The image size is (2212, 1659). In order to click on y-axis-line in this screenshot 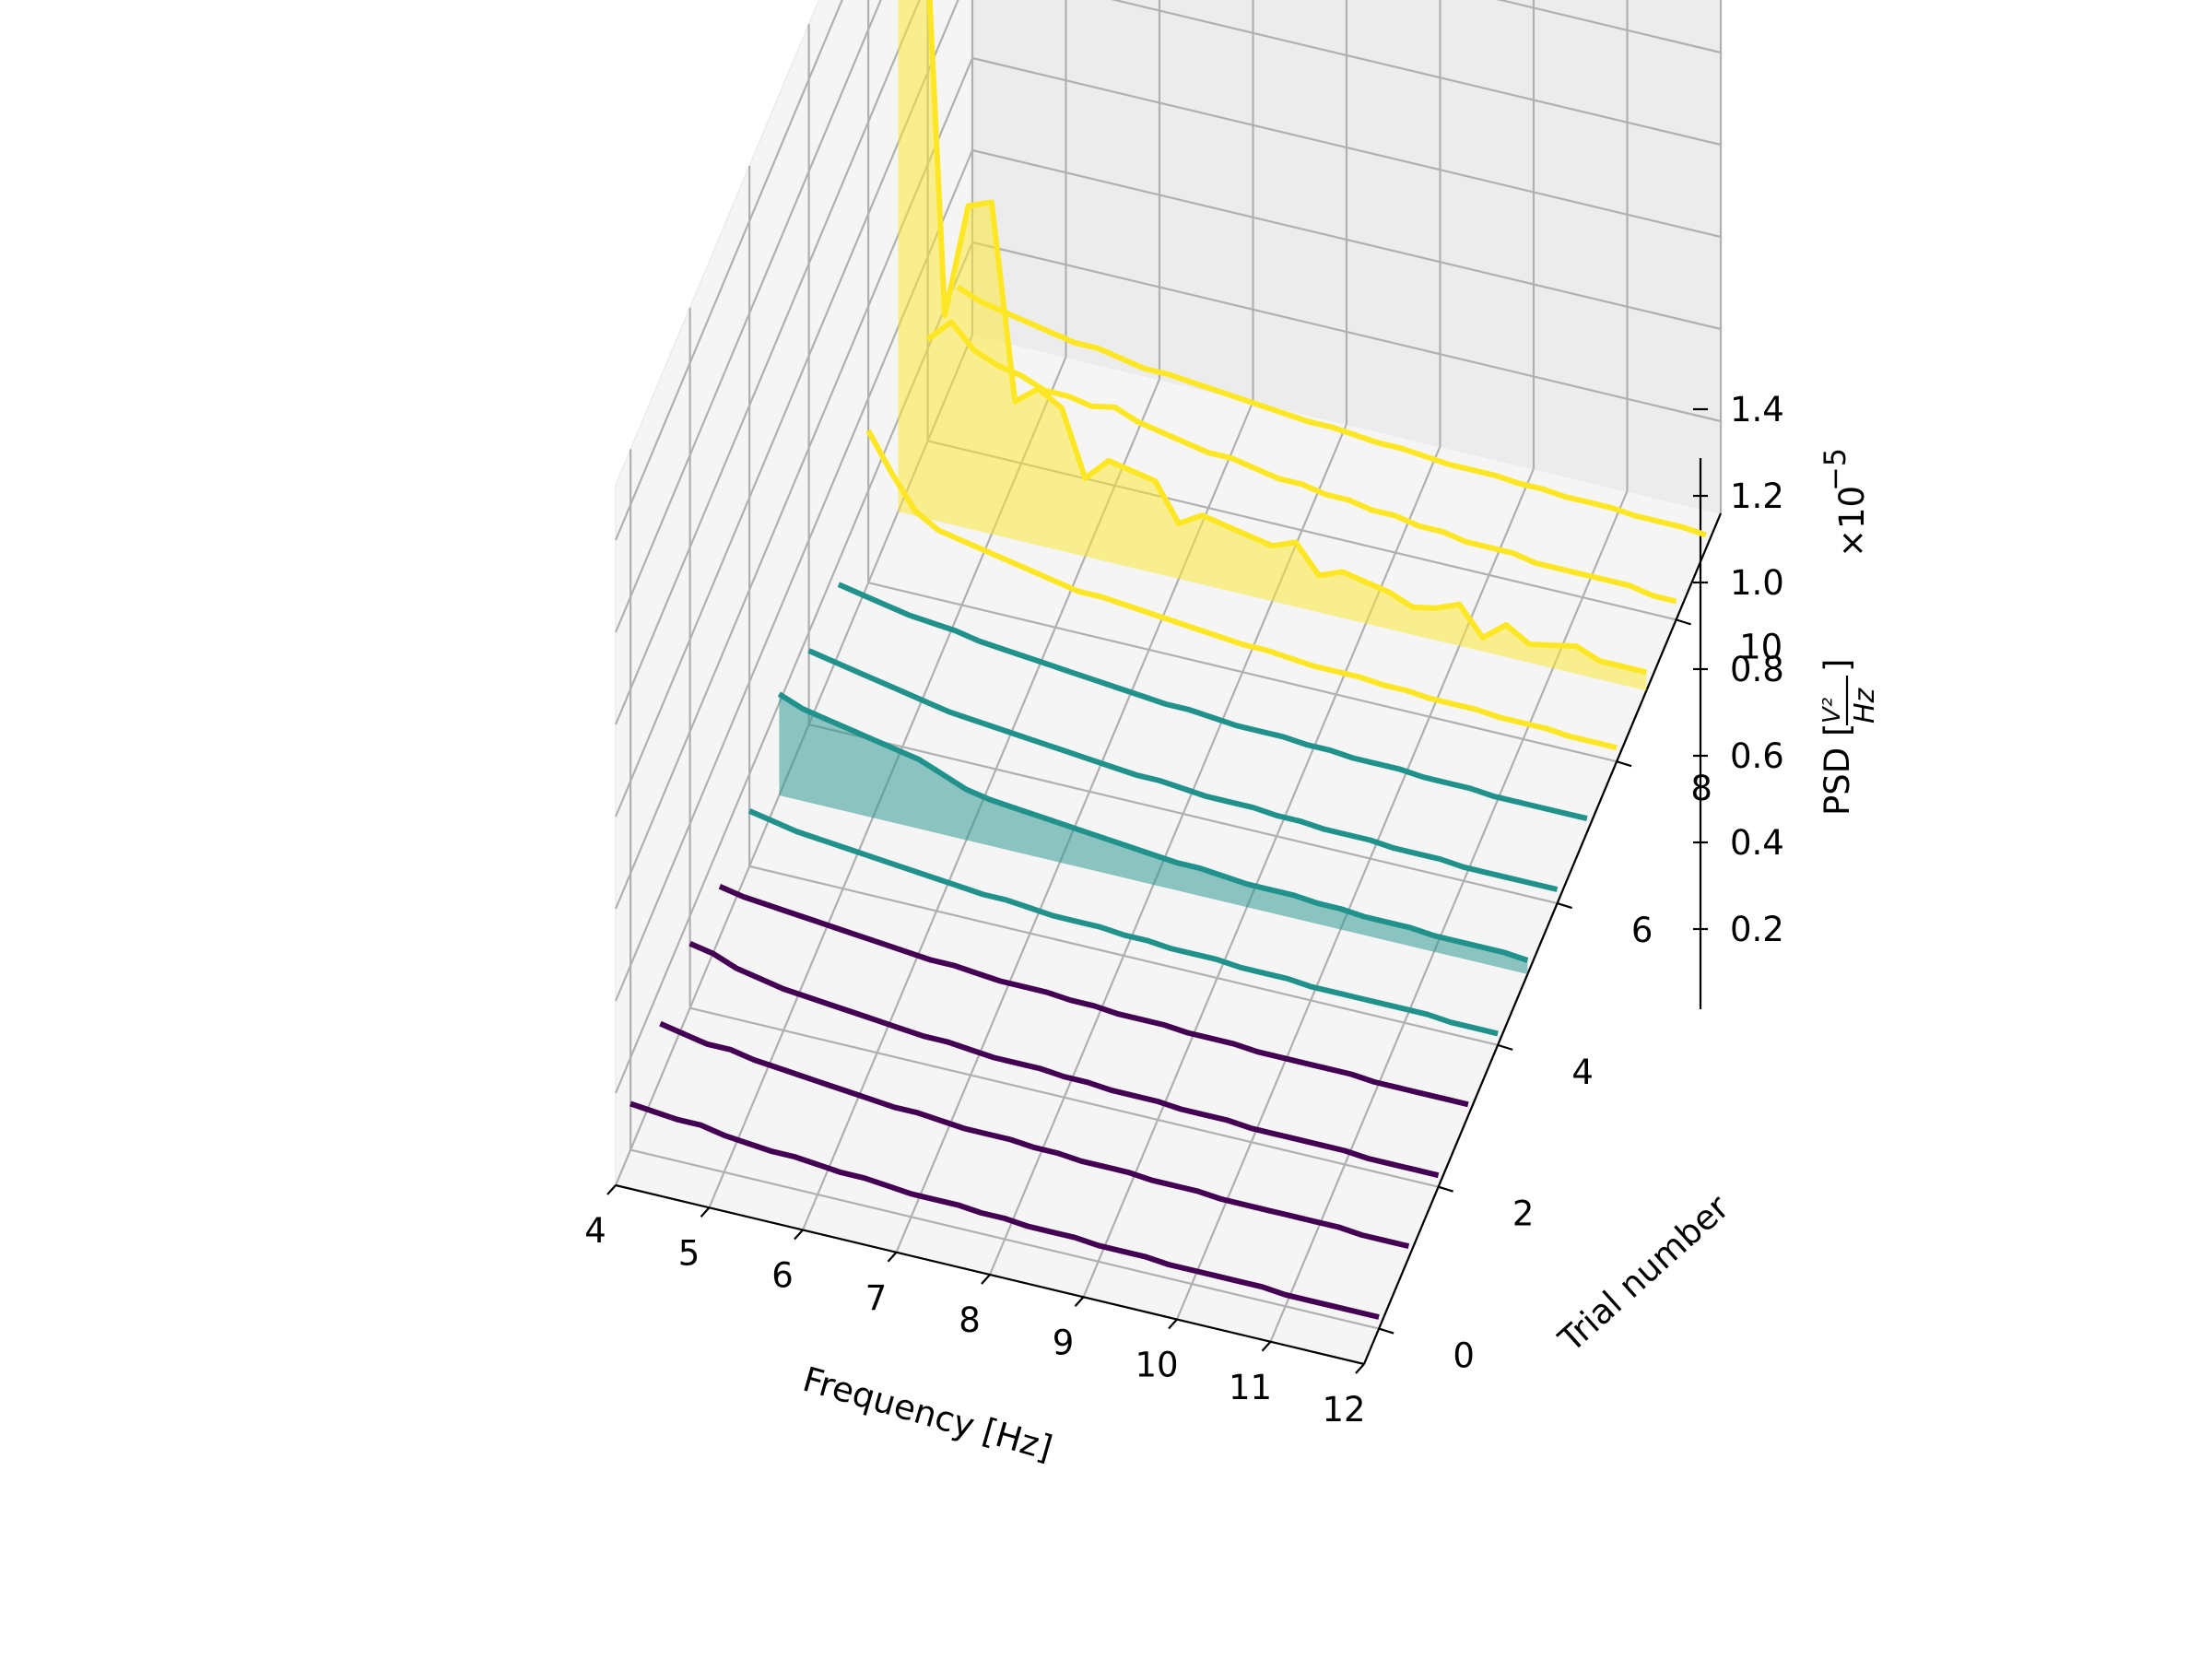, I will do `click(1542, 938)`.